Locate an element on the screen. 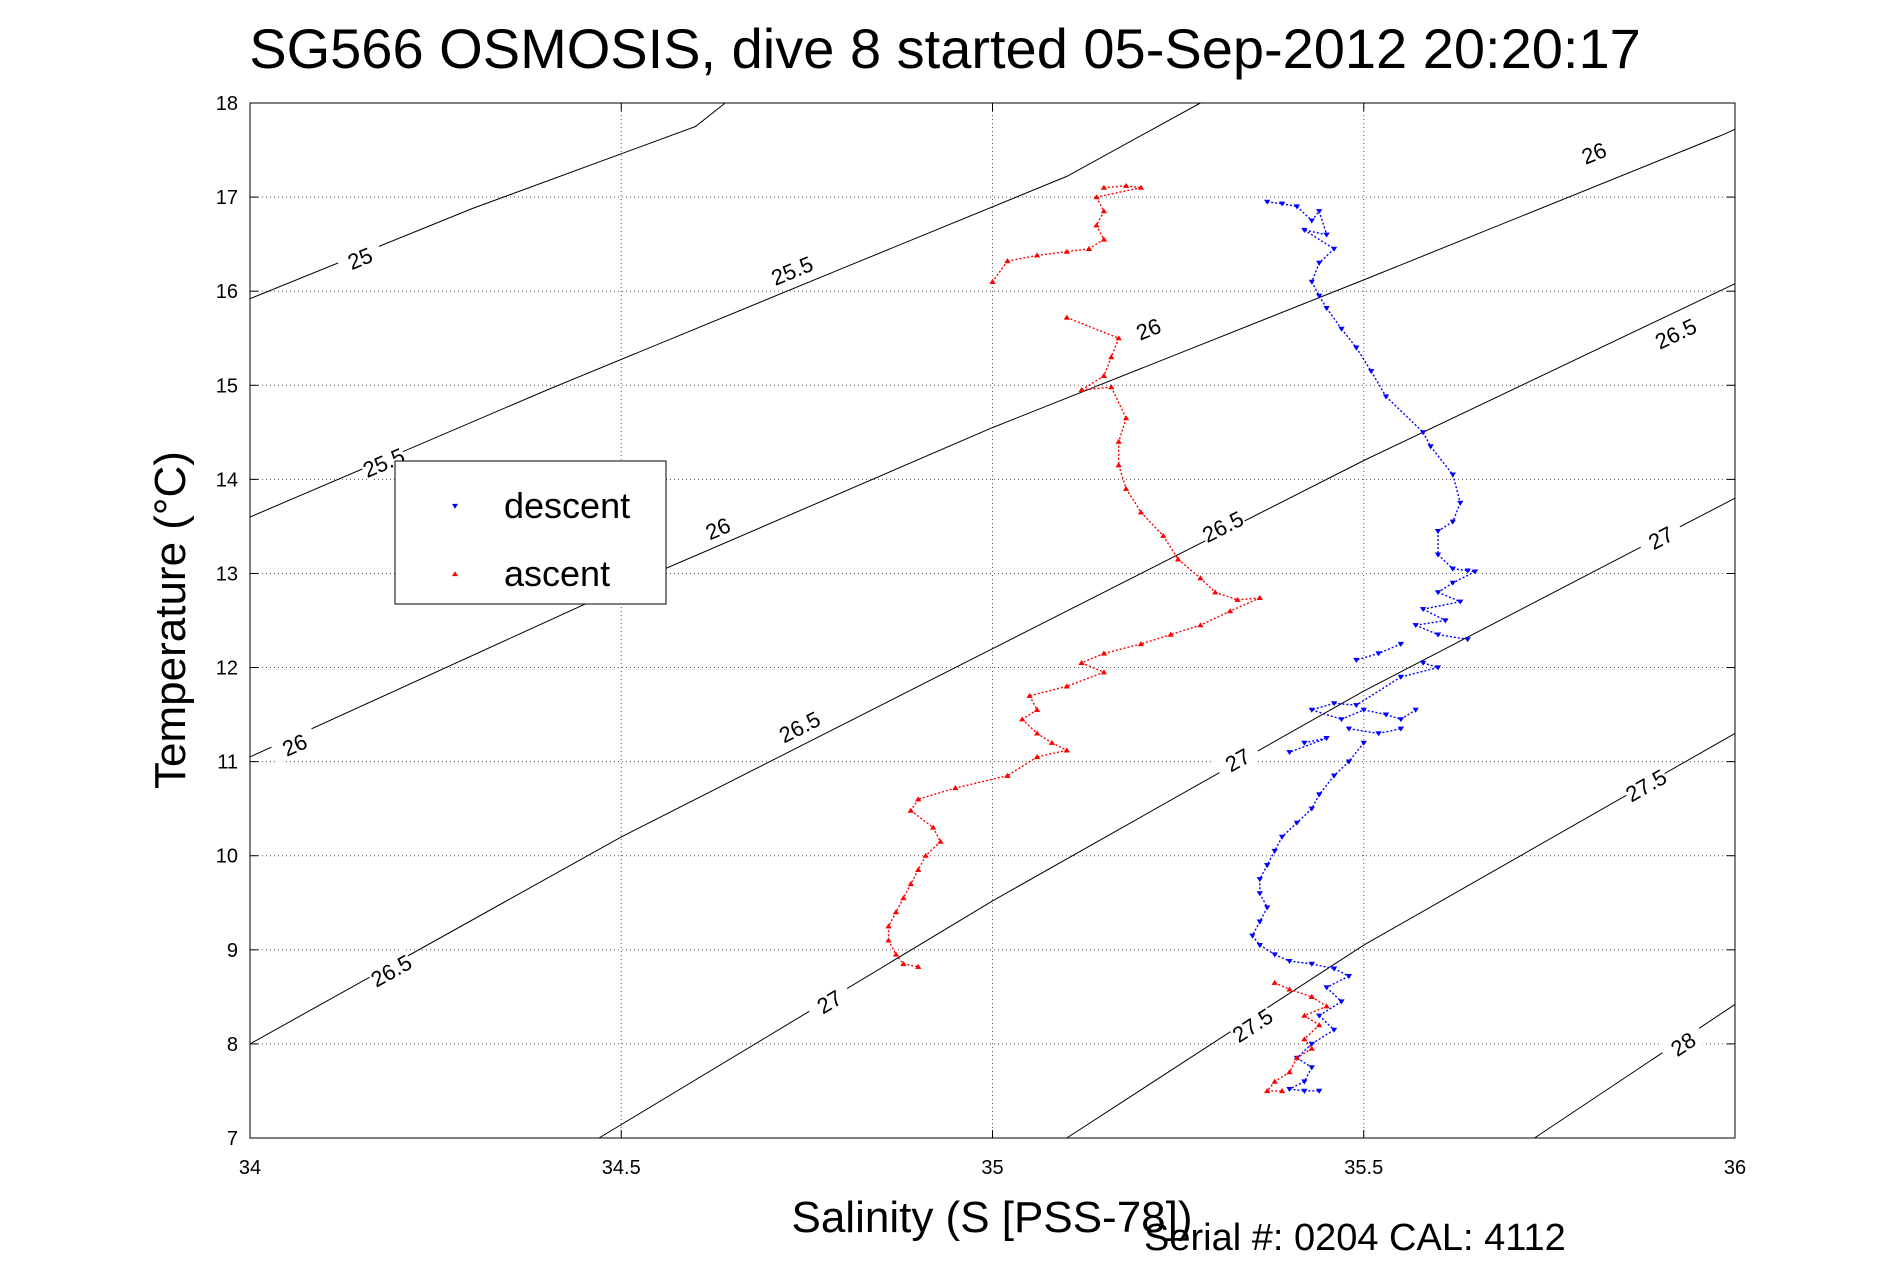 The width and height of the screenshot is (1891, 1262). serial-cal-footer: Serial #: 0204 CAL: 4112 is located at coordinates (1355, 1238).